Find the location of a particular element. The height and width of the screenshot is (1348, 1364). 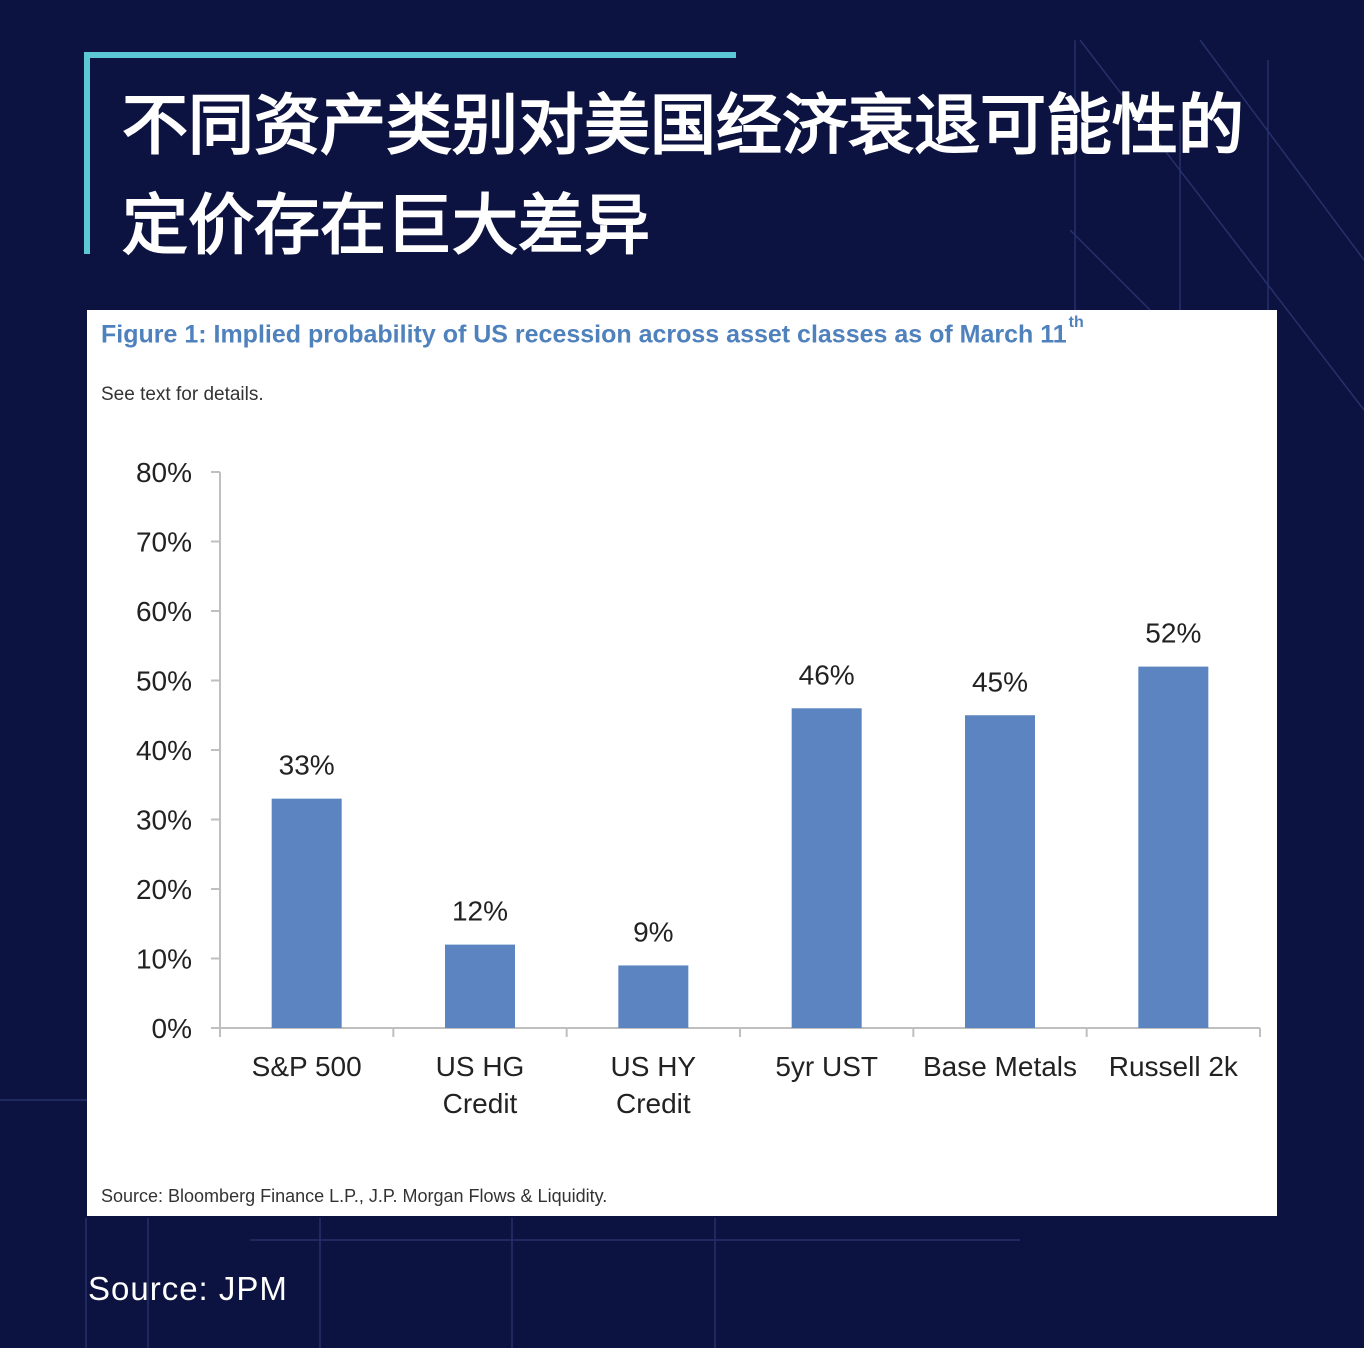

y-tick-label: 30% is located at coordinates (164, 820).